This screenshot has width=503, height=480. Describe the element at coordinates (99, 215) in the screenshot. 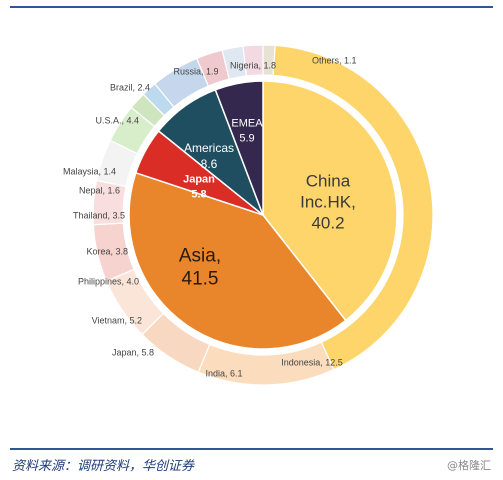

I see `outer-label-thailand: Thailand, 3.5` at that location.